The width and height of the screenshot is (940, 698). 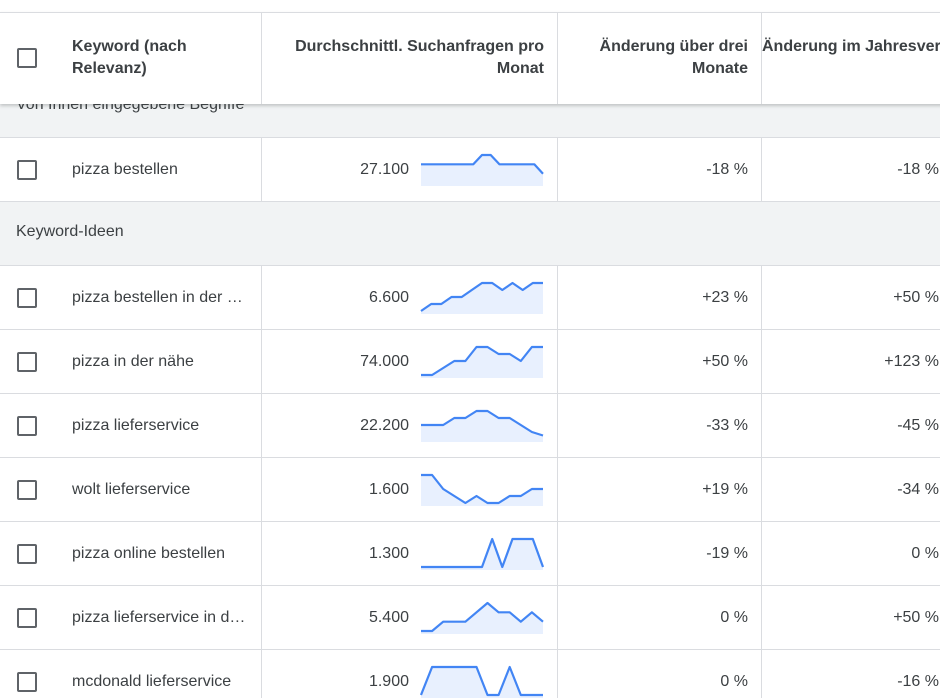 What do you see at coordinates (70, 231) in the screenshot?
I see `group-label: Keyword-Ideen` at bounding box center [70, 231].